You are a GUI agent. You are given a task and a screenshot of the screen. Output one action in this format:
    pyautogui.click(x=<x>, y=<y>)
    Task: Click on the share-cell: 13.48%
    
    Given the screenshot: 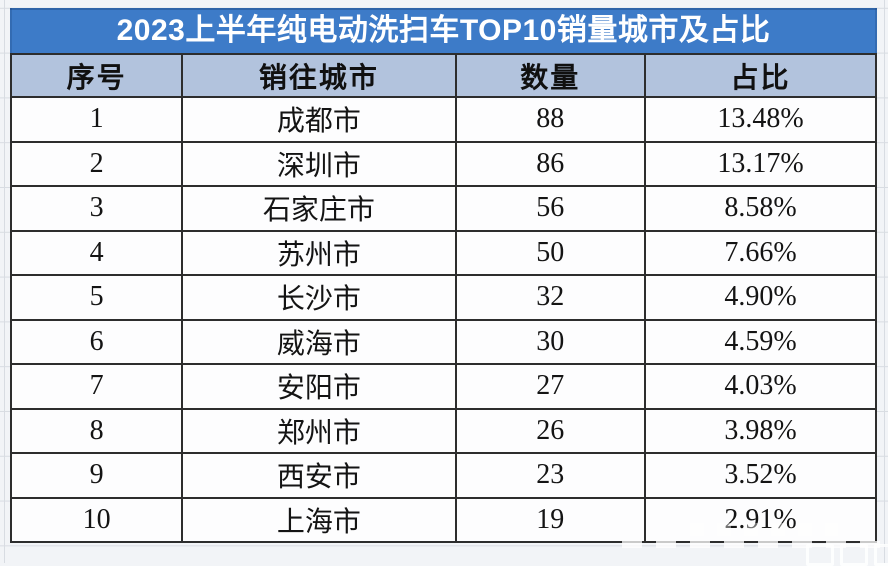 What is the action you would take?
    pyautogui.click(x=760, y=119)
    